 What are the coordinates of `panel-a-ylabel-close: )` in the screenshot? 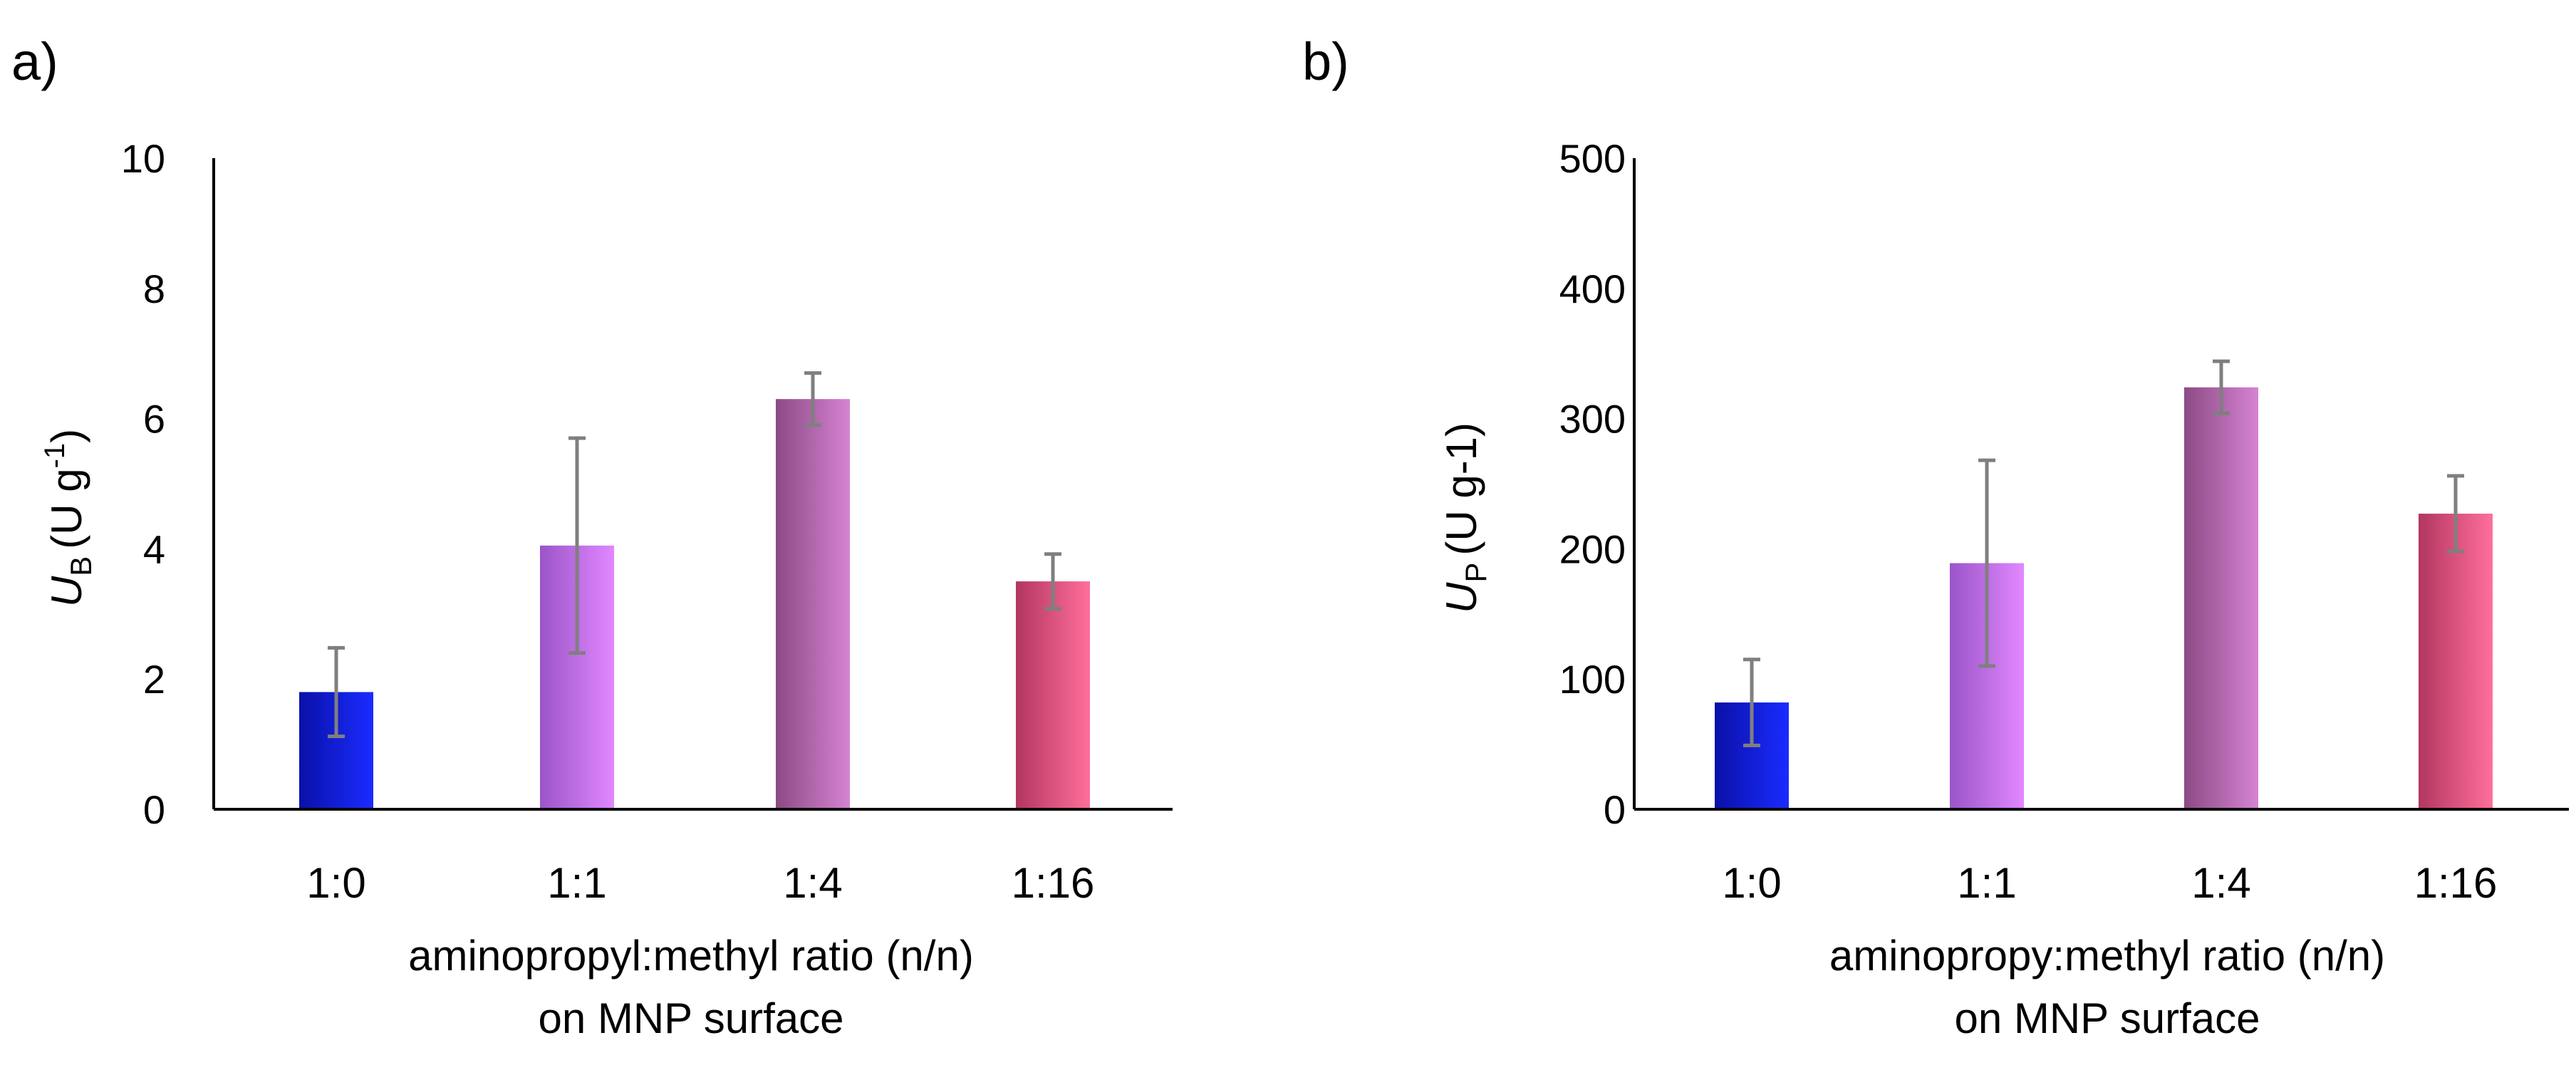 It's located at (66, 436).